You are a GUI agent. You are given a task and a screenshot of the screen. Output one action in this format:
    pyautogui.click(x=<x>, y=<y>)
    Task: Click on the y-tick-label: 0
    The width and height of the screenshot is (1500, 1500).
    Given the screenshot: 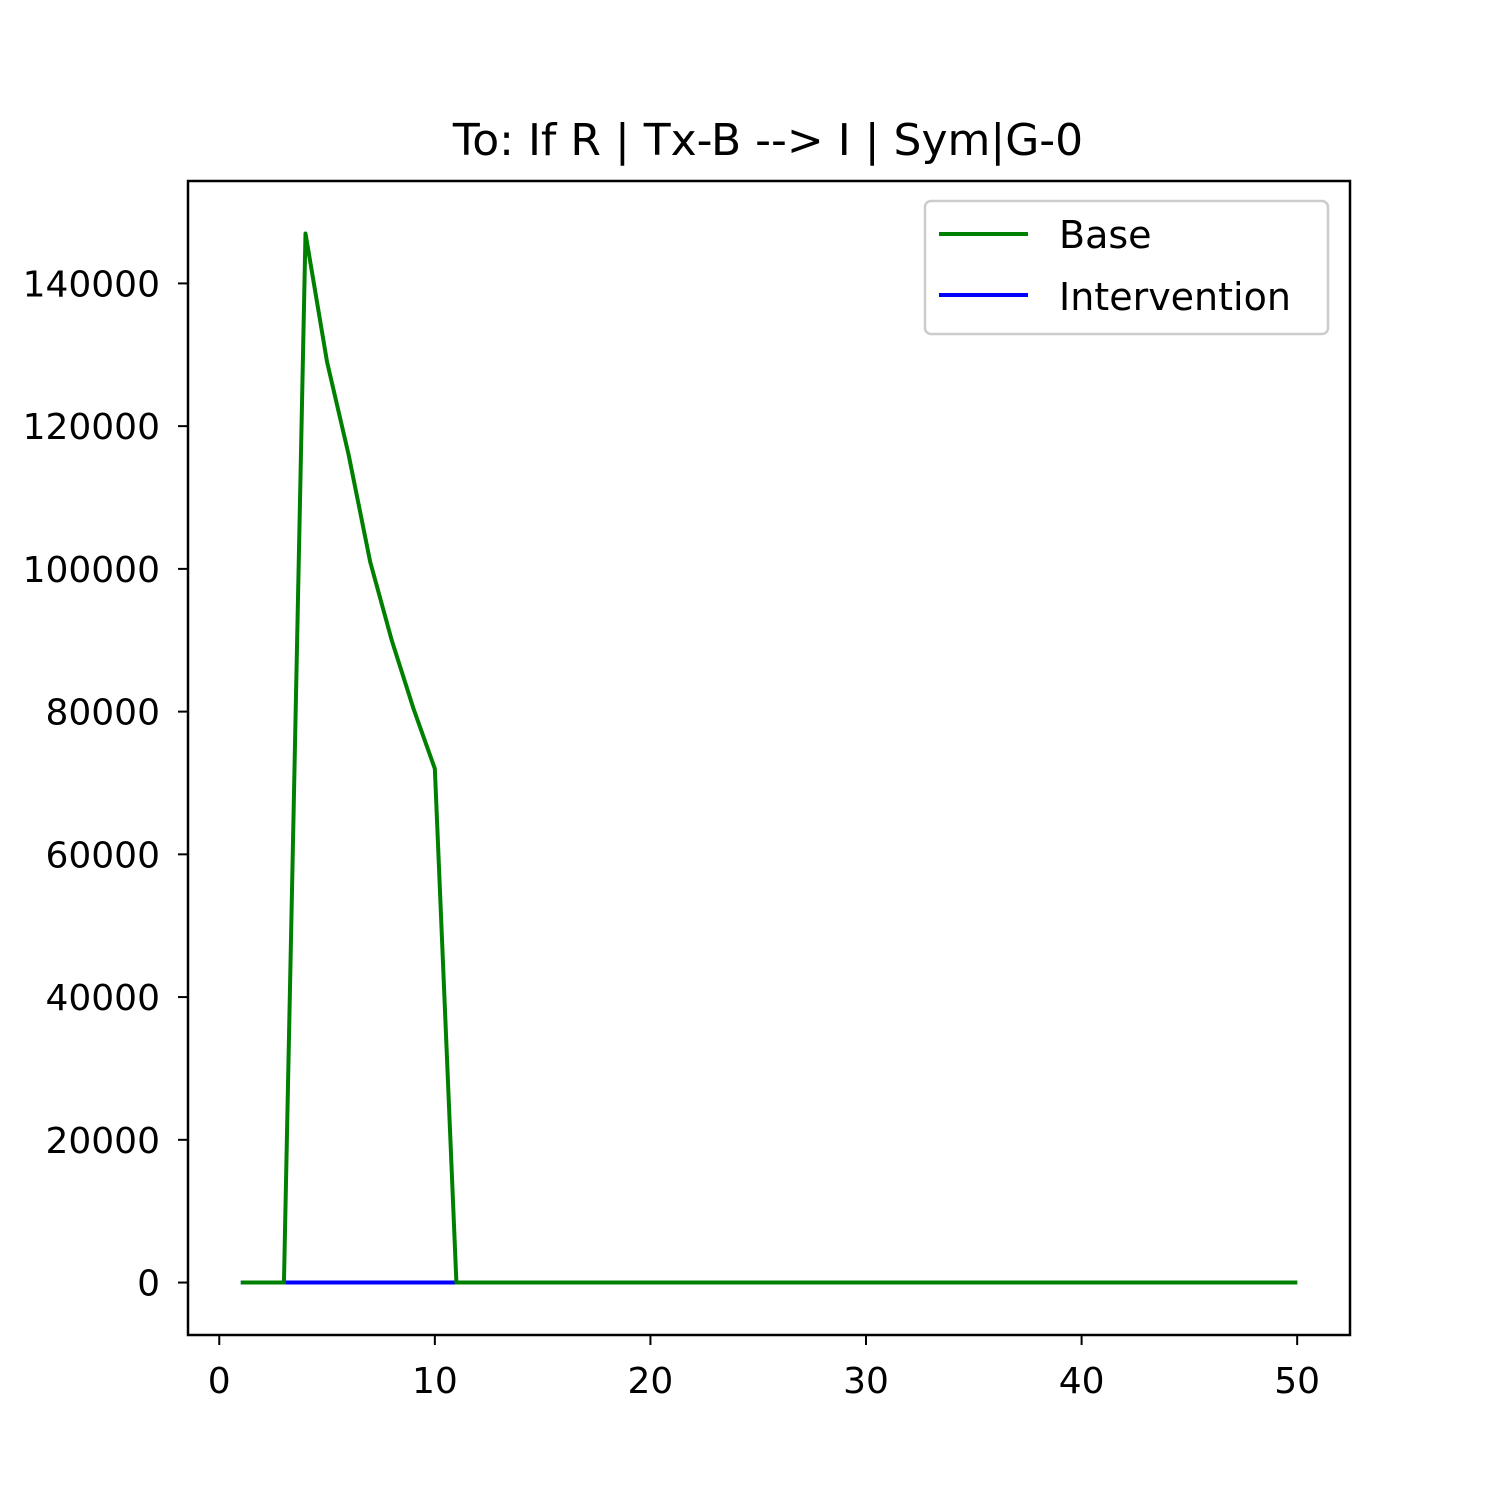 What is the action you would take?
    pyautogui.click(x=148, y=1284)
    